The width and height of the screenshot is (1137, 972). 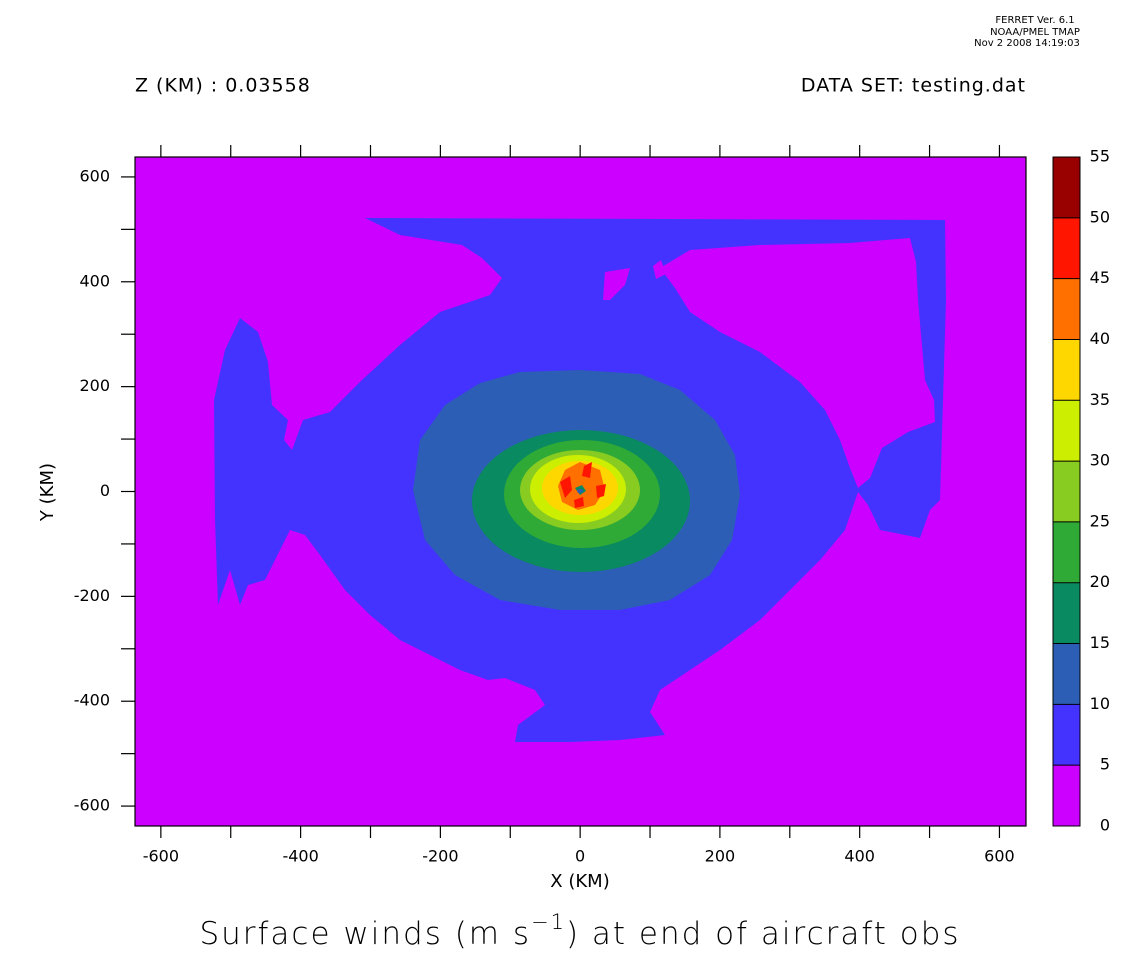 What do you see at coordinates (94, 280) in the screenshot?
I see `y-tick-label: 400` at bounding box center [94, 280].